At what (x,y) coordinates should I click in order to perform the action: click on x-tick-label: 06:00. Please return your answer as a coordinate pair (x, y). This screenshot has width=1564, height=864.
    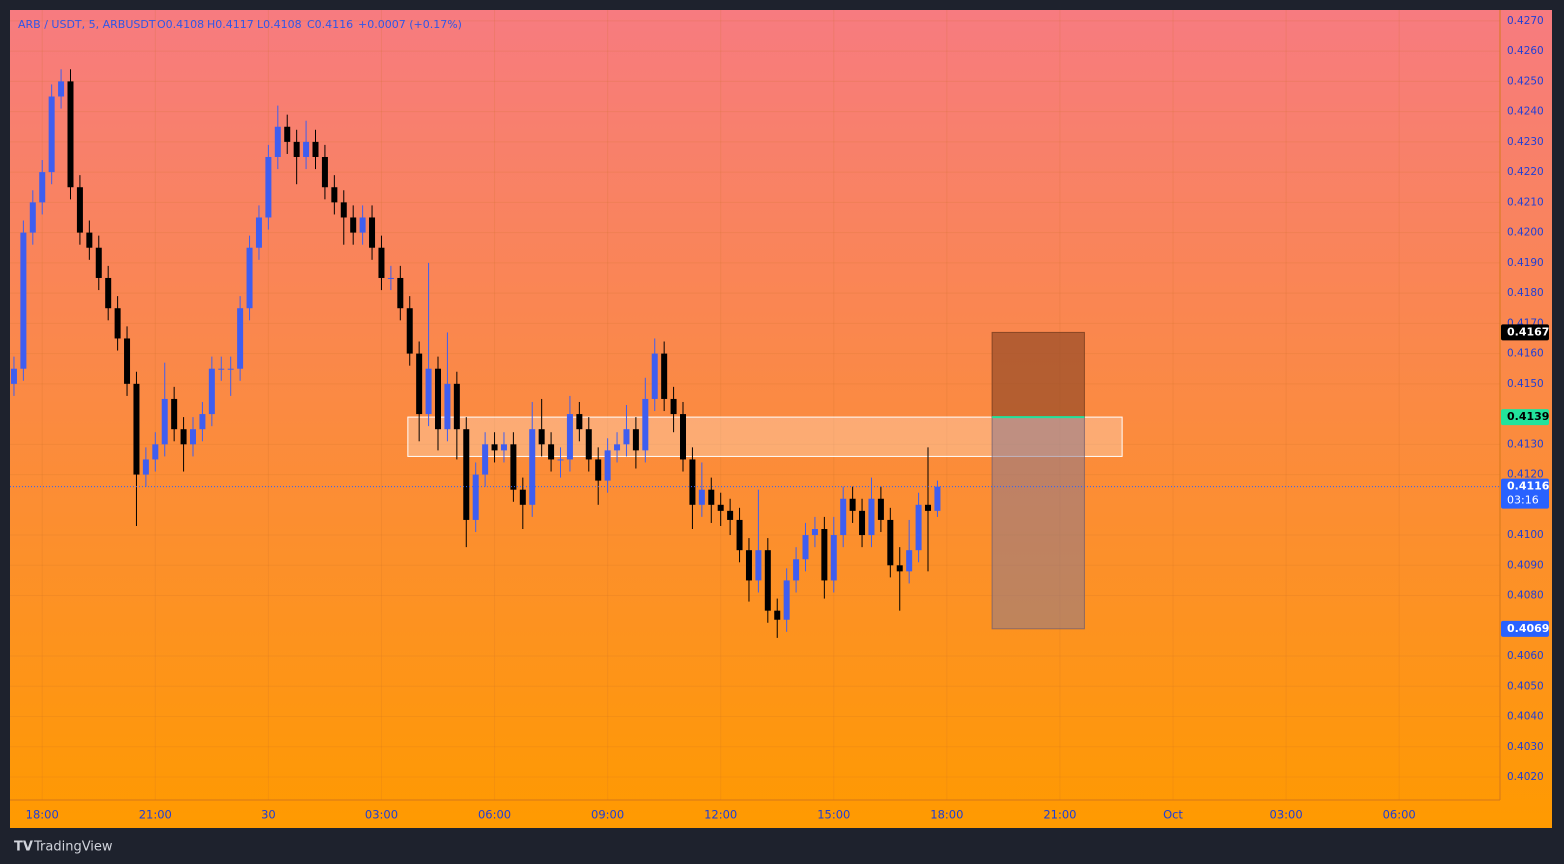
    Looking at the image, I should click on (1399, 815).